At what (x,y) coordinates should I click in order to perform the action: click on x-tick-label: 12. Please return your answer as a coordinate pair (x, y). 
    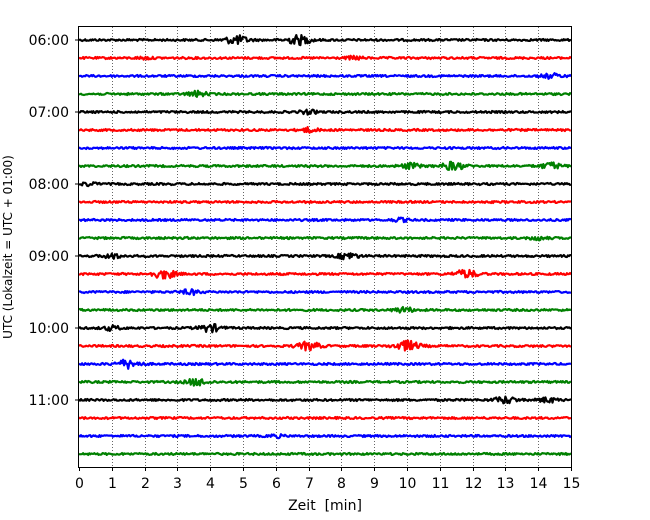
    Looking at the image, I should click on (474, 484).